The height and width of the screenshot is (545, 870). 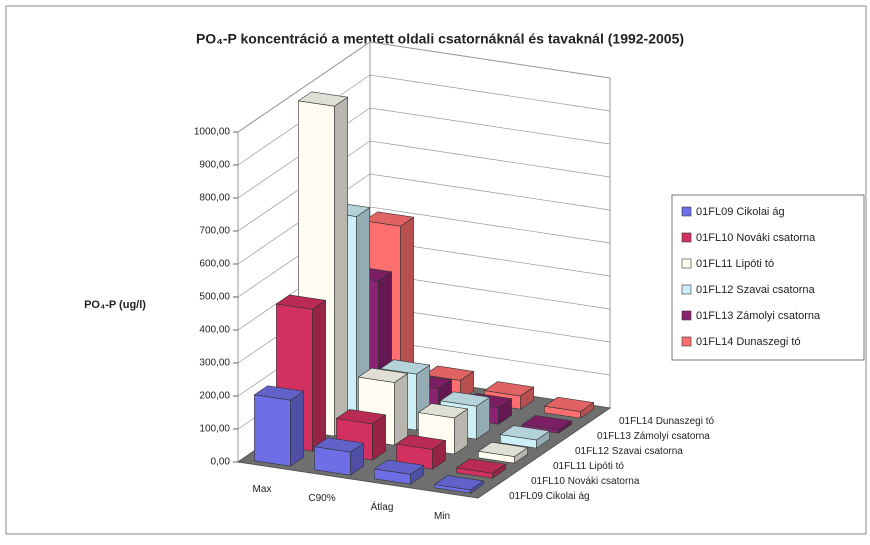 What do you see at coordinates (442, 516) in the screenshot?
I see `x-tick-label: Min` at bounding box center [442, 516].